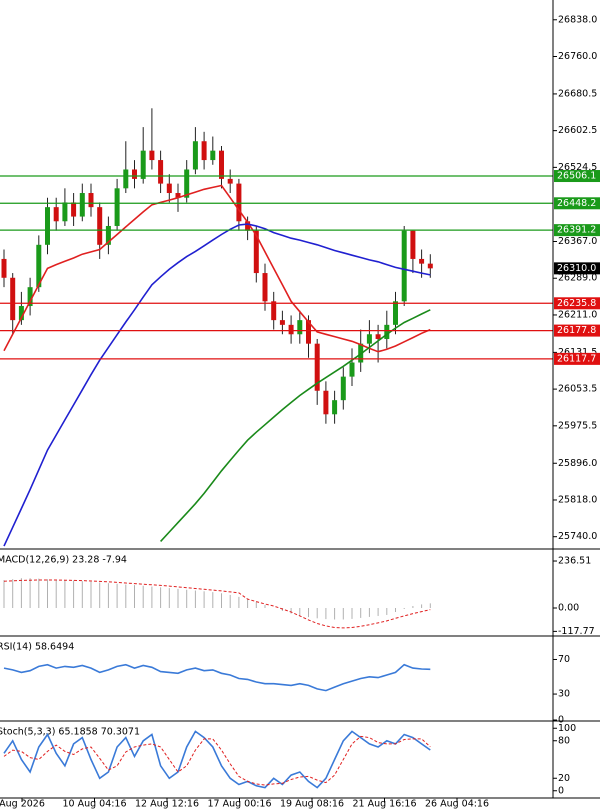  Describe the element at coordinates (70, 732) in the screenshot. I see `indicator-title: Stoch(5,3,3) 65.1858 70.3071` at that location.